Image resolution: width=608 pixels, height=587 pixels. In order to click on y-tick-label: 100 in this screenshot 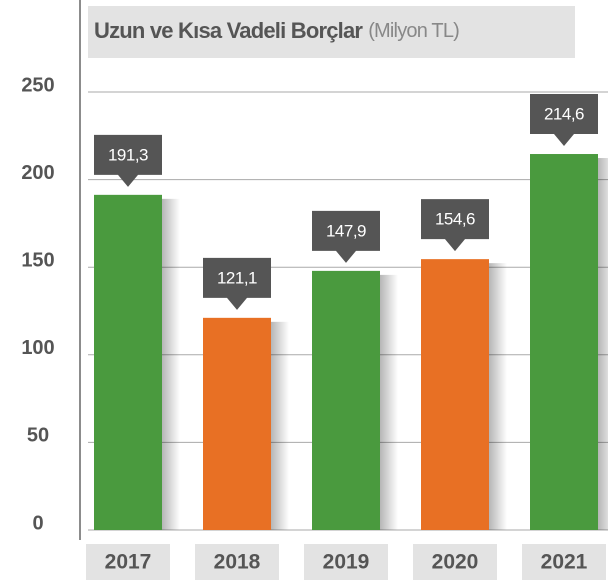, I will do `click(37, 348)`.